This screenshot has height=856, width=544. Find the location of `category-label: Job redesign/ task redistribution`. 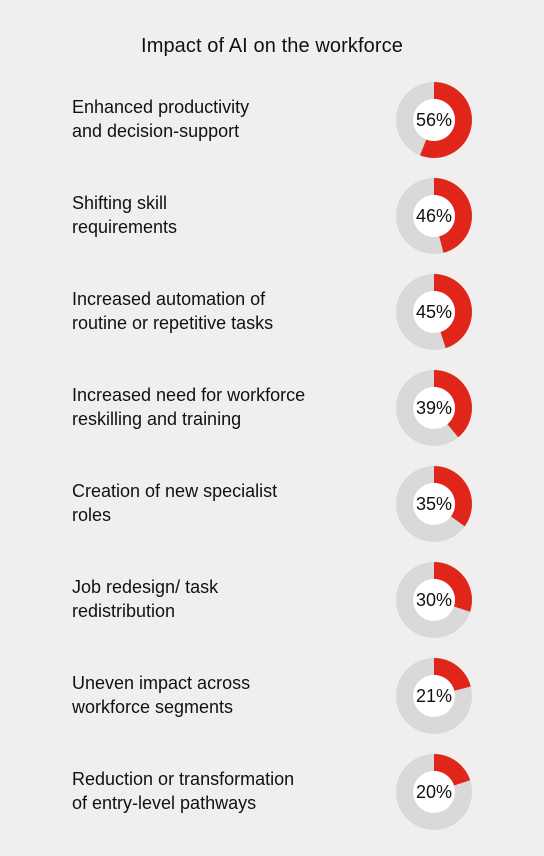

category-label: Job redesign/ task redistribution is located at coordinates (145, 599).